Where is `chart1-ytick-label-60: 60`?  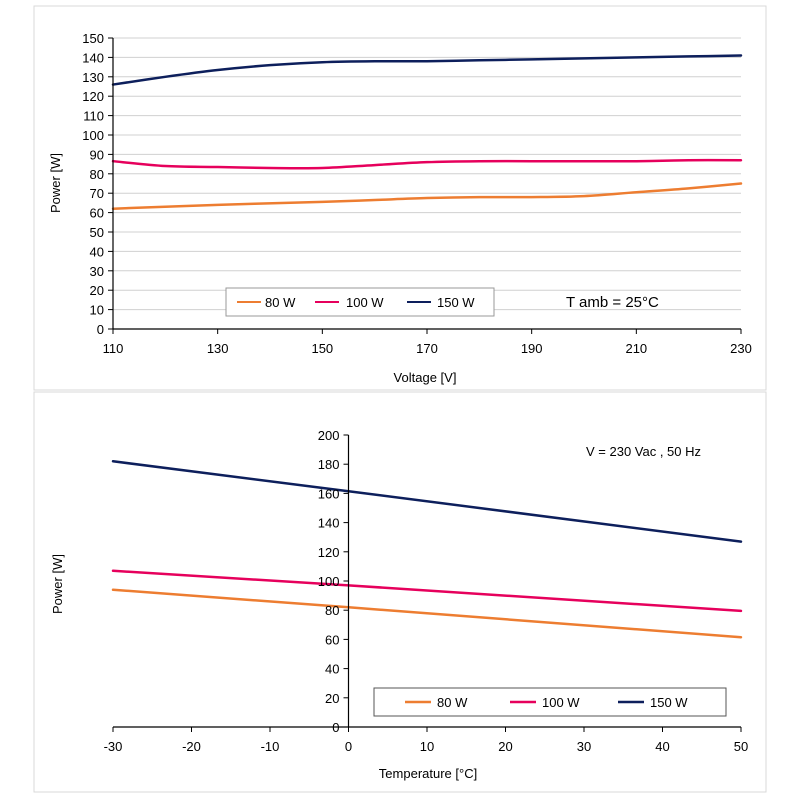 chart1-ytick-label-60: 60 is located at coordinates (97, 213).